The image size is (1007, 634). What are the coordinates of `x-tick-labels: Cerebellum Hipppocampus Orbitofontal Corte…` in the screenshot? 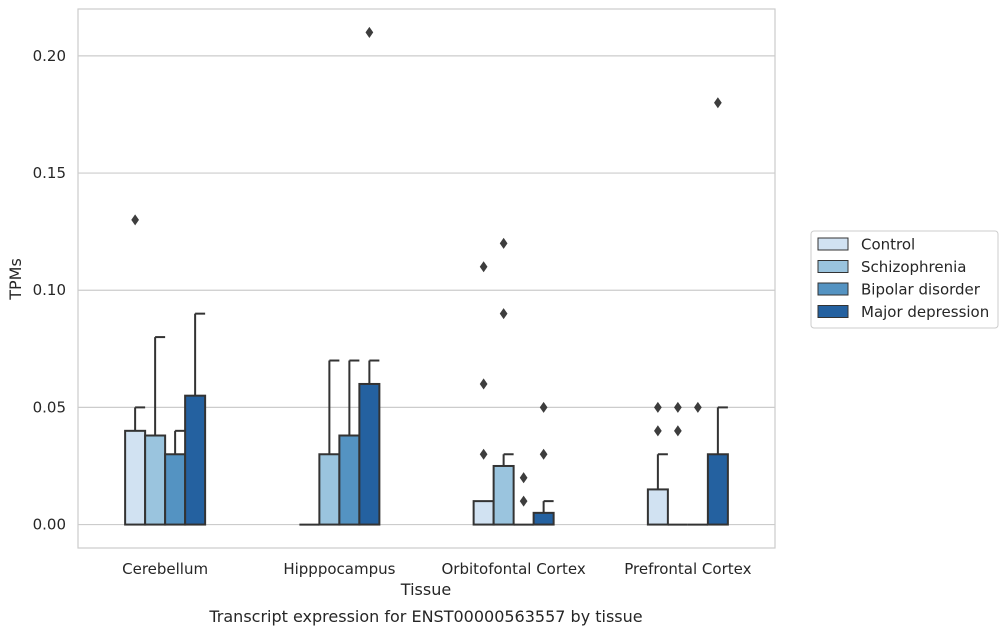 It's located at (436, 569).